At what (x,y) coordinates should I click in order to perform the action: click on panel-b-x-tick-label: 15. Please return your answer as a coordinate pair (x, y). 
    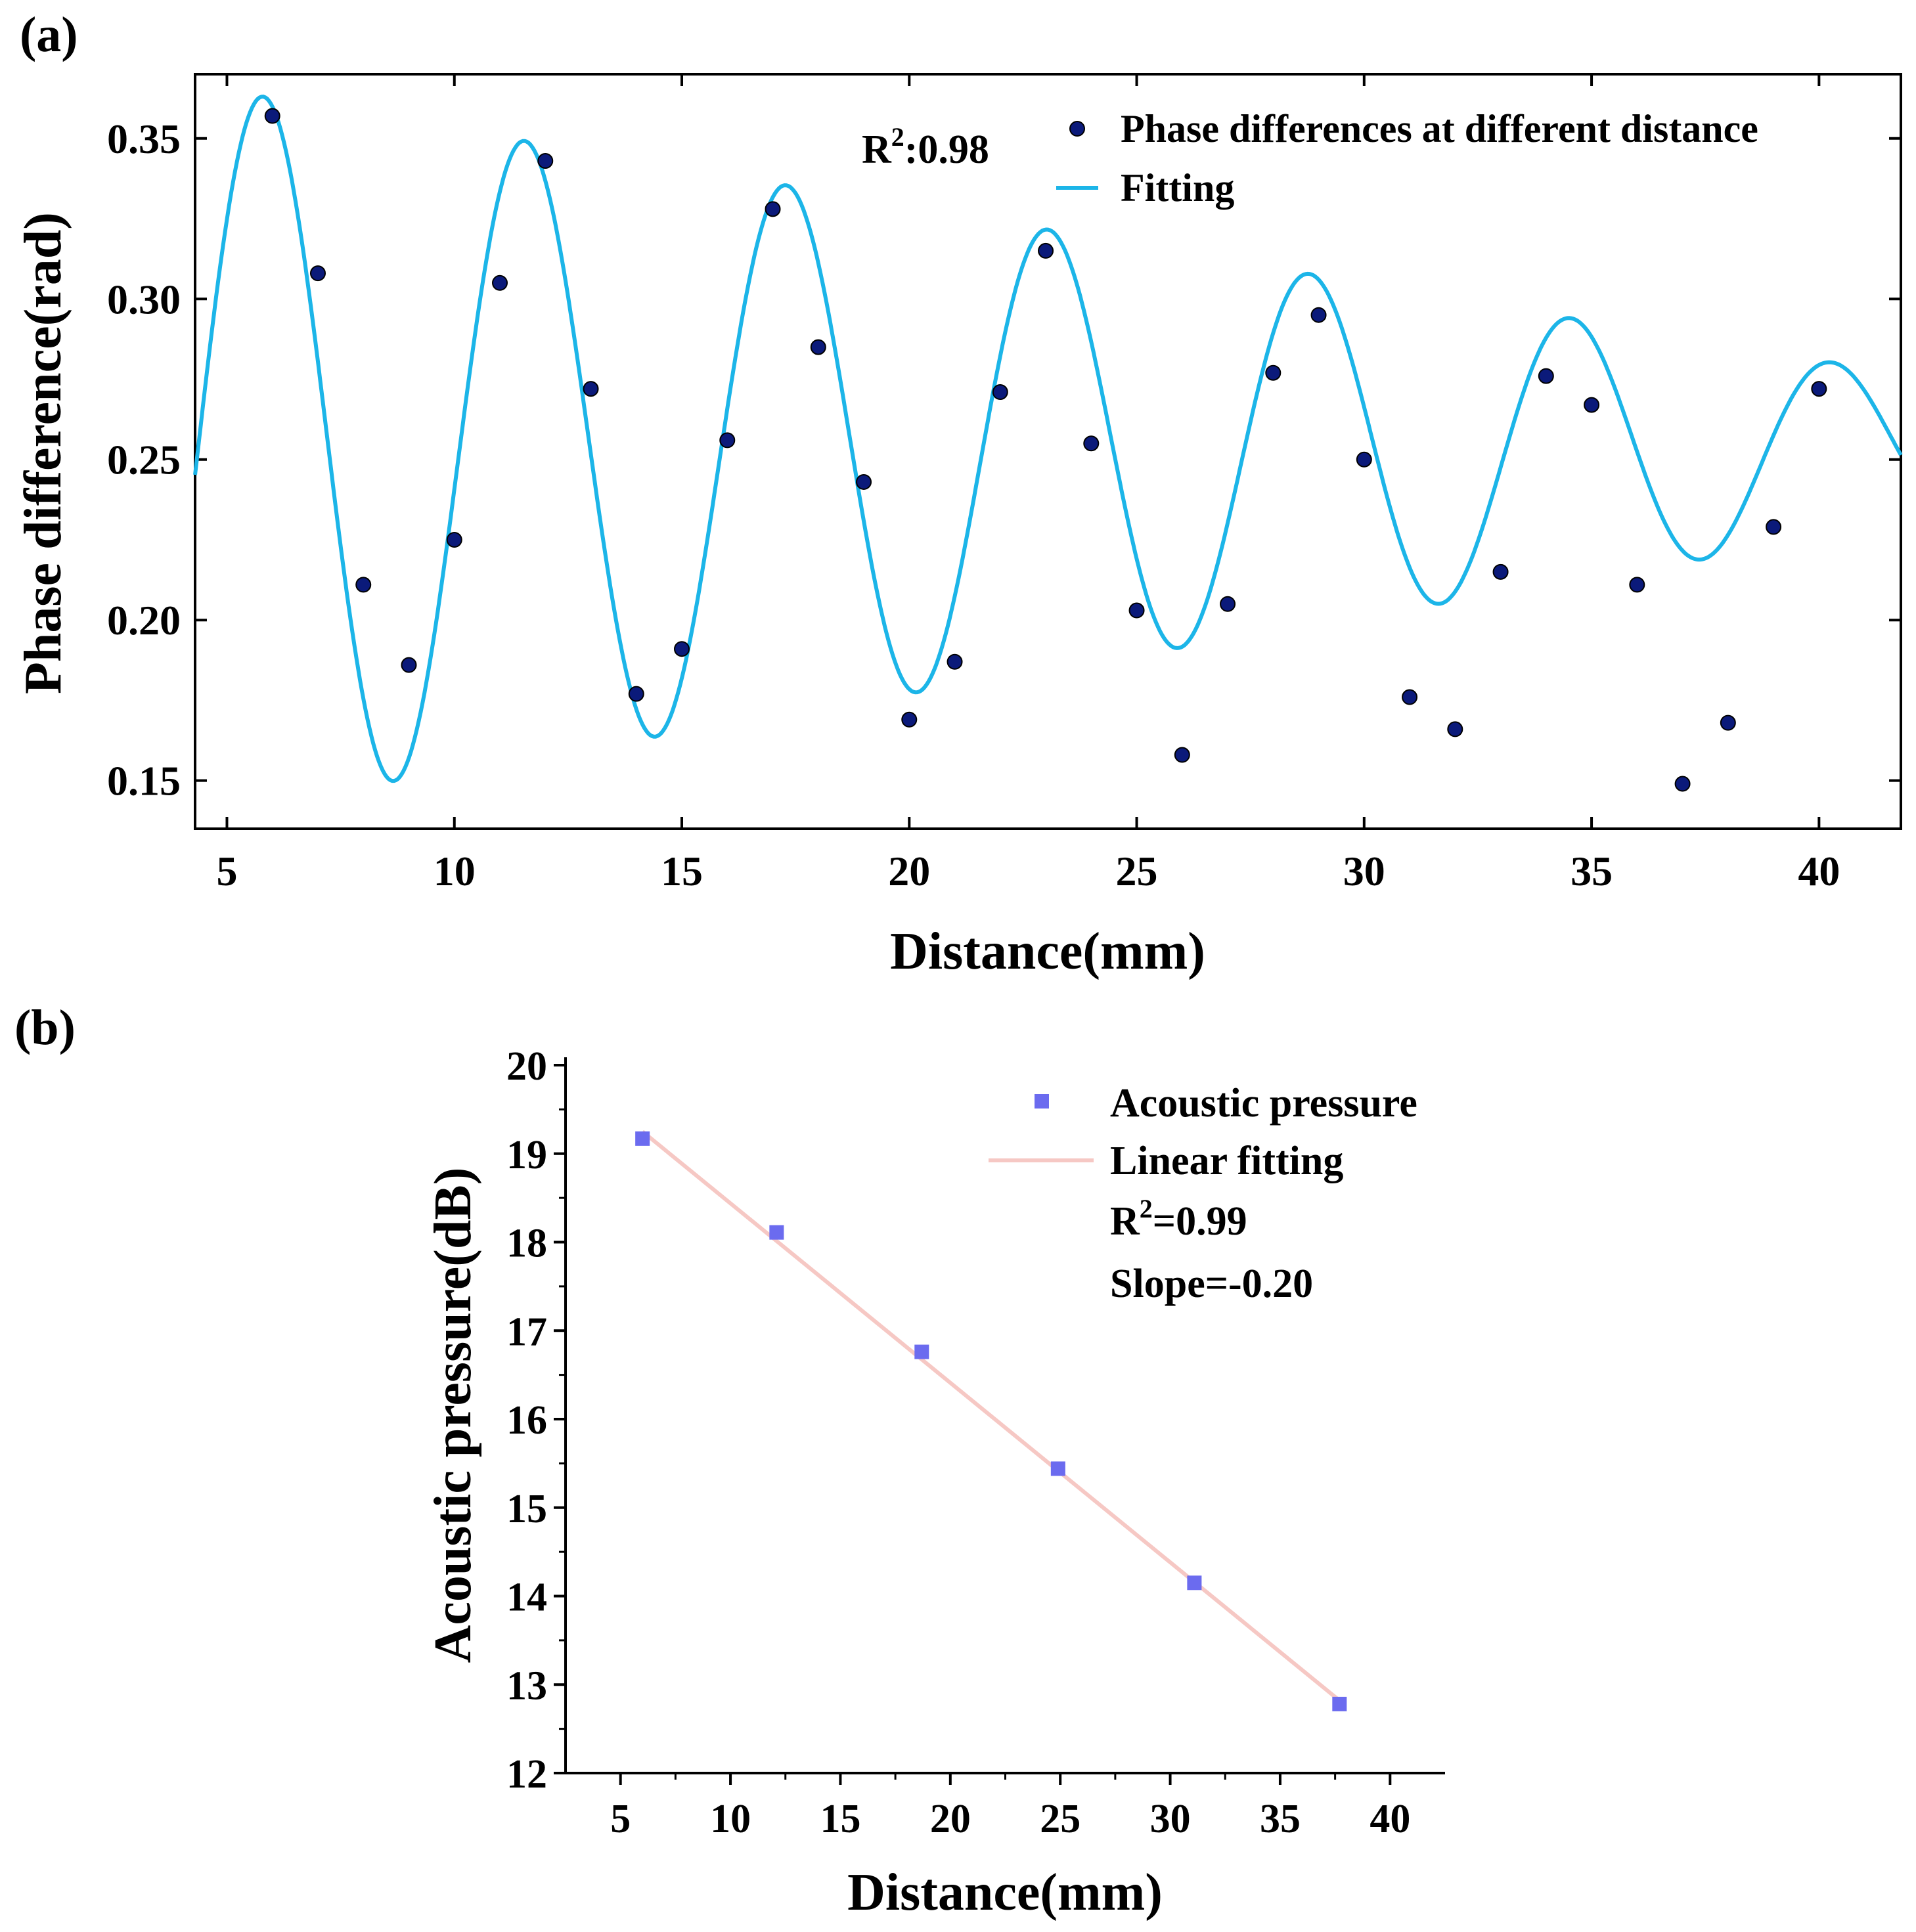
    Looking at the image, I should click on (840, 1819).